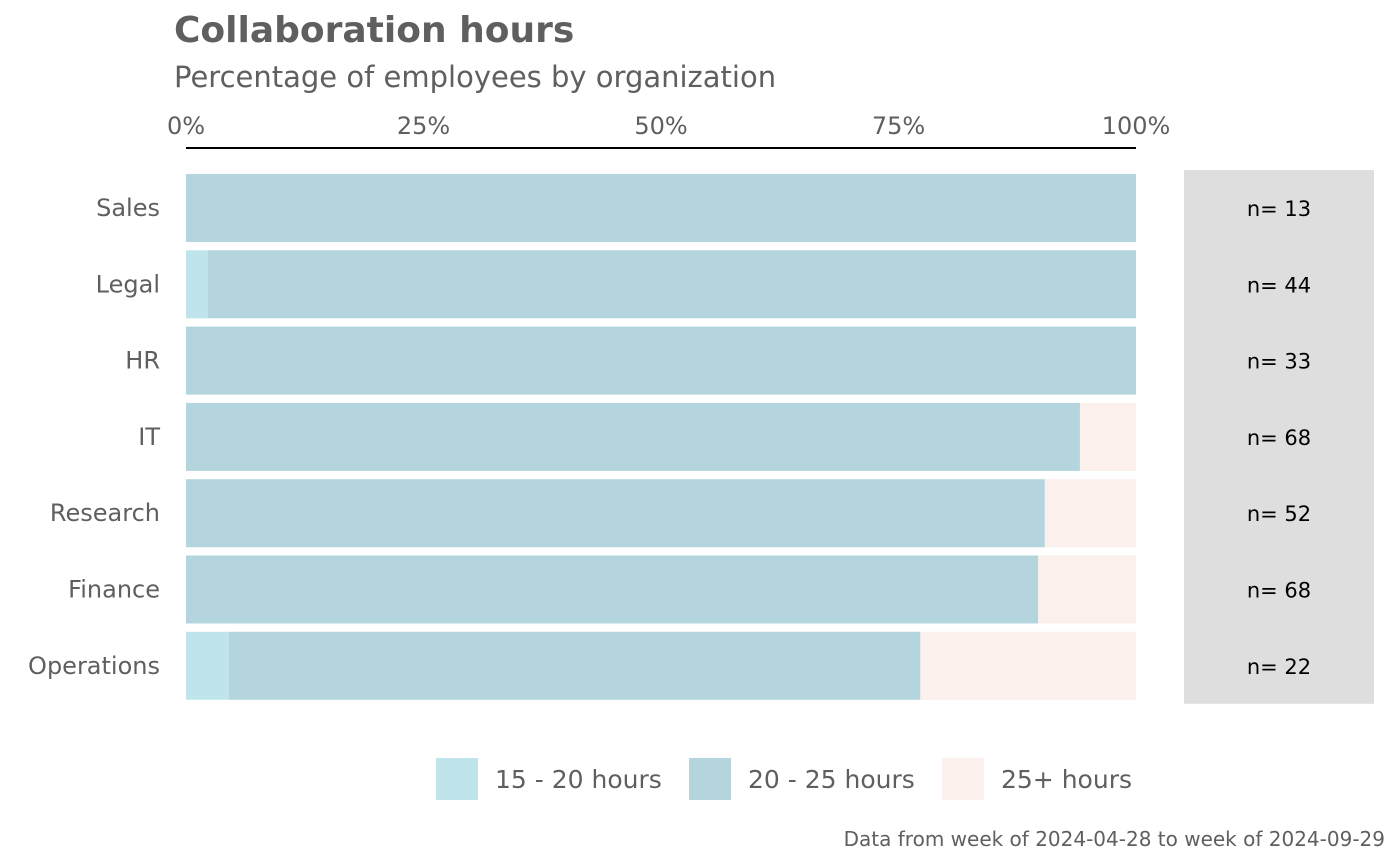 Image resolution: width=1400 pixels, height=866 pixels. What do you see at coordinates (94, 666) in the screenshot?
I see `category-label: Operations` at bounding box center [94, 666].